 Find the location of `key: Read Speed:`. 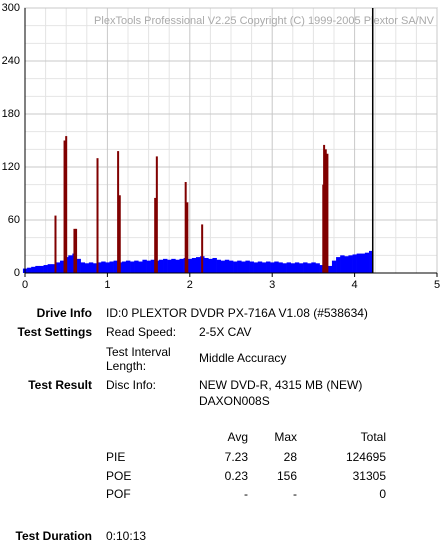

key: Read Speed: is located at coordinates (141, 332).